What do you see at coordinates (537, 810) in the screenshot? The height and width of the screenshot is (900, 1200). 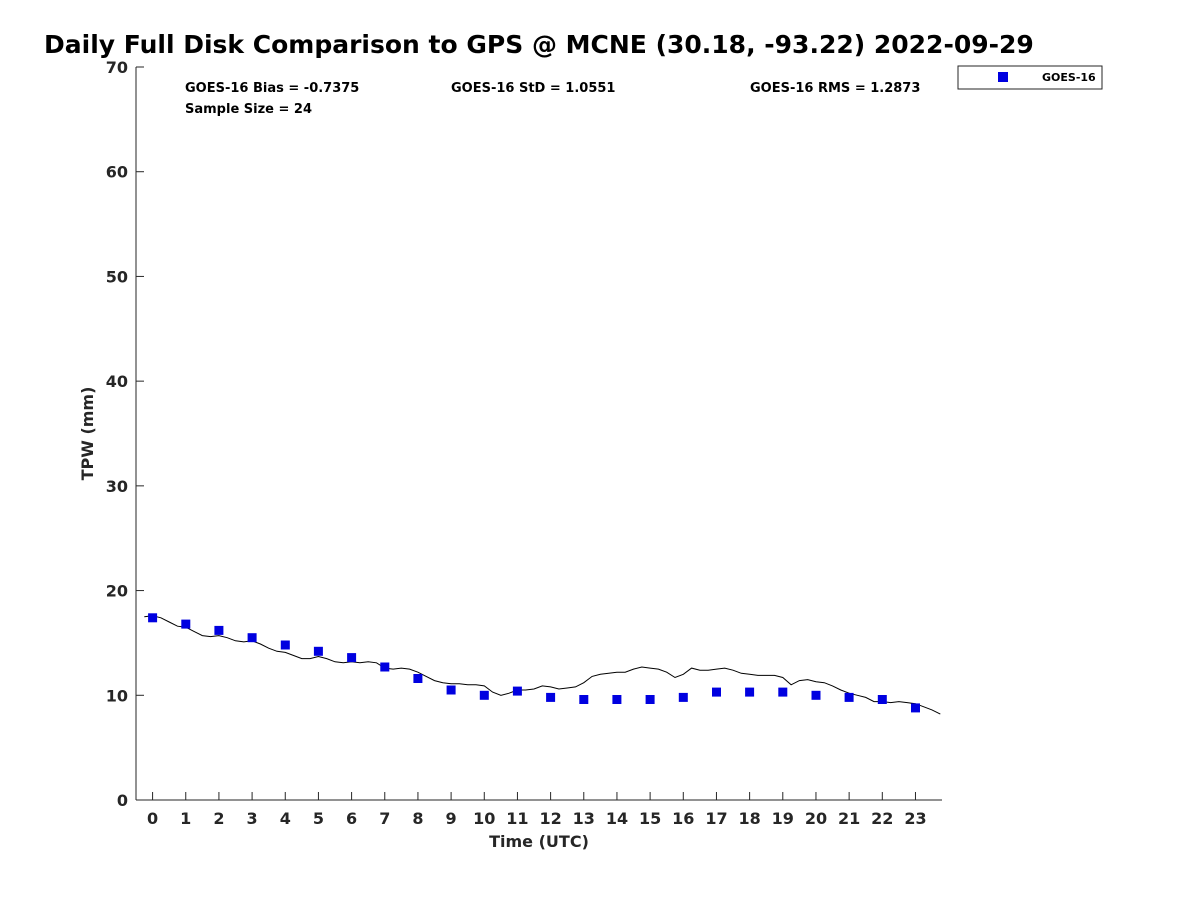 I see `x-axis-ticks: 0 1 2 3 4 5 6 7 8 9 10 11 12 13 14 15 16 17 18 19 20 21 22 23` at bounding box center [537, 810].